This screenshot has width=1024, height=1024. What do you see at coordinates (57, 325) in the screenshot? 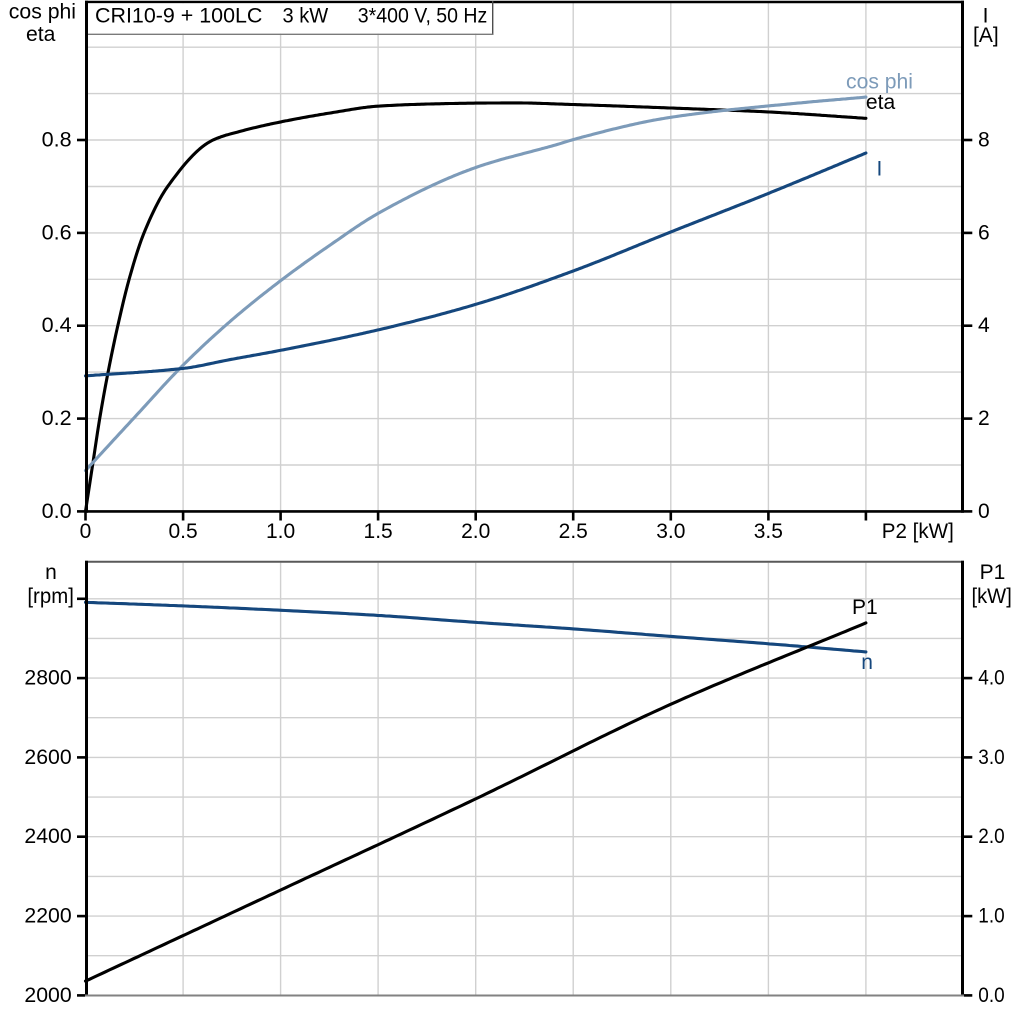
I see `svg-text: 0.4` at bounding box center [57, 325].